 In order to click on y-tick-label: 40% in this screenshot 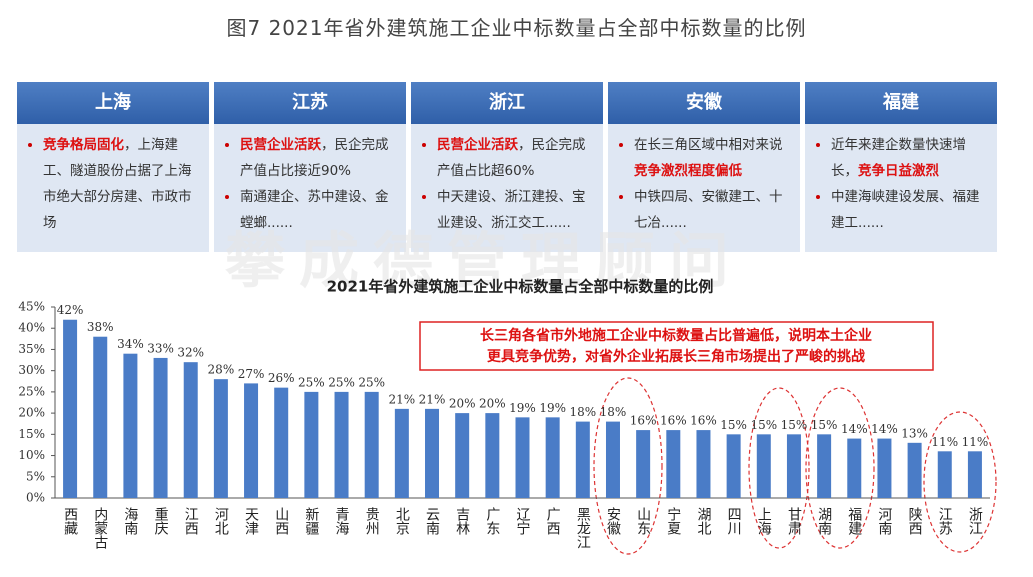, I will do `click(31, 328)`.